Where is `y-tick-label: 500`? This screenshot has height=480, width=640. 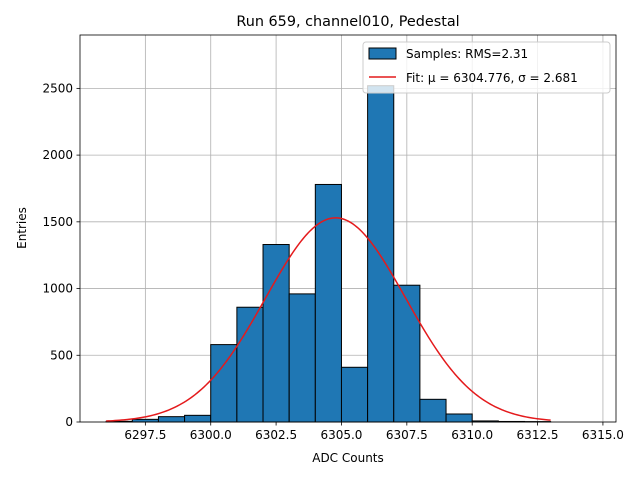
y-tick-label: 500 is located at coordinates (61, 355).